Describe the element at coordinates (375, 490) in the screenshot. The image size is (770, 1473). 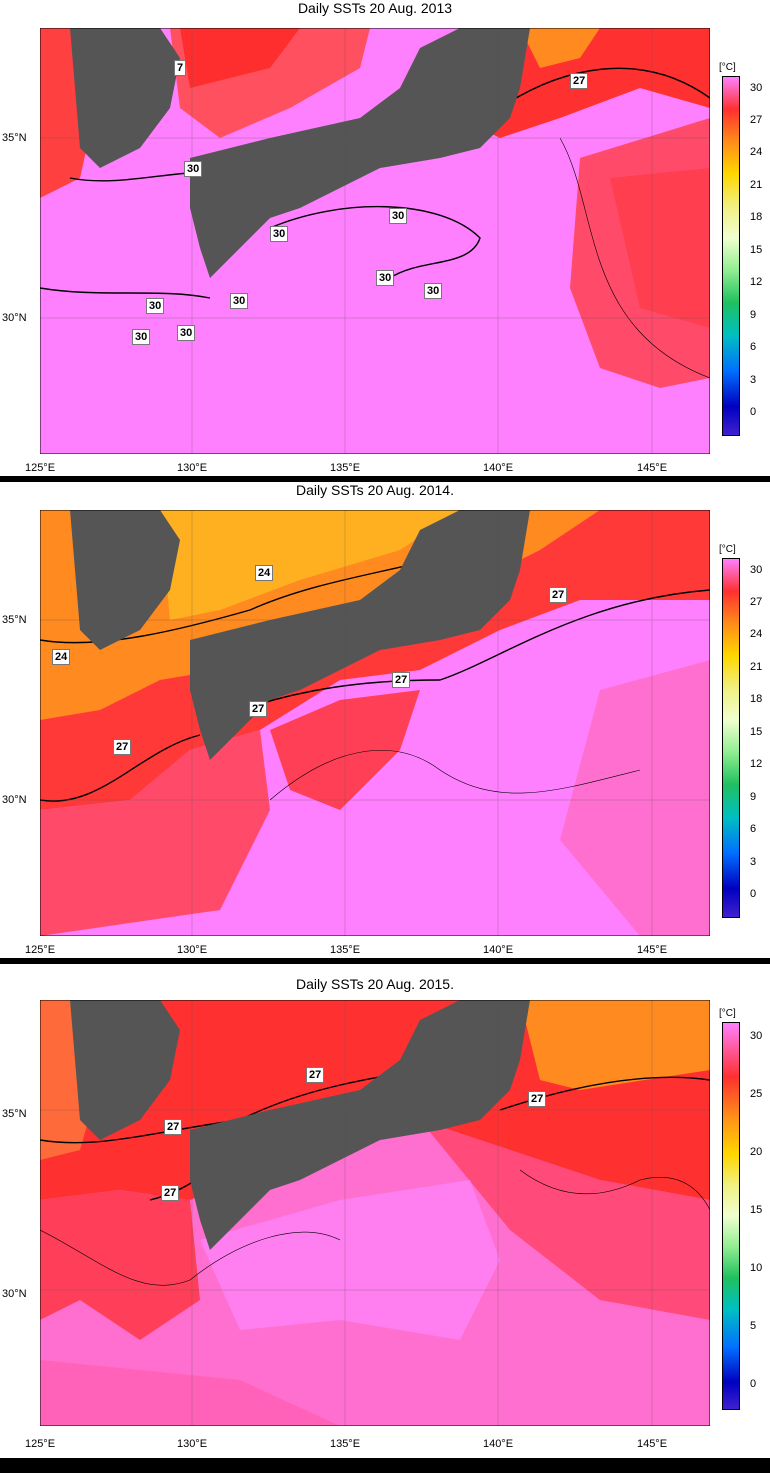
I see `panel-title: Daily SSTs 20 Aug. 2014.` at that location.